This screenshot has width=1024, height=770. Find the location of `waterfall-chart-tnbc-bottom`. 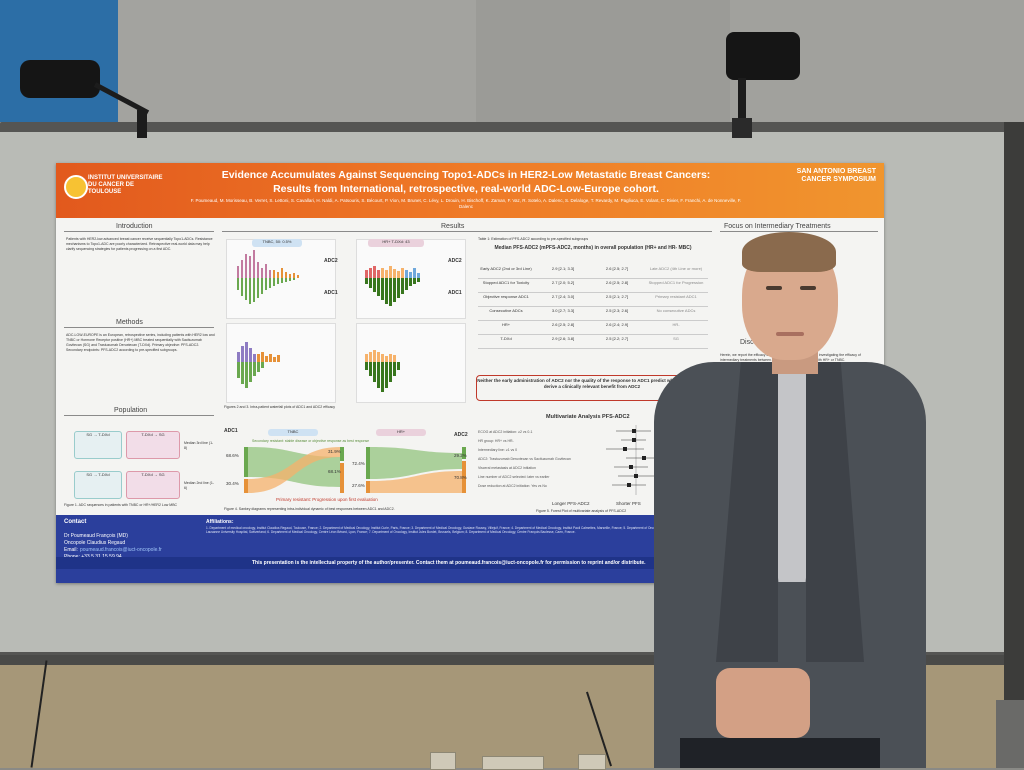

waterfall-chart-tnbc-bottom is located at coordinates (281, 363).